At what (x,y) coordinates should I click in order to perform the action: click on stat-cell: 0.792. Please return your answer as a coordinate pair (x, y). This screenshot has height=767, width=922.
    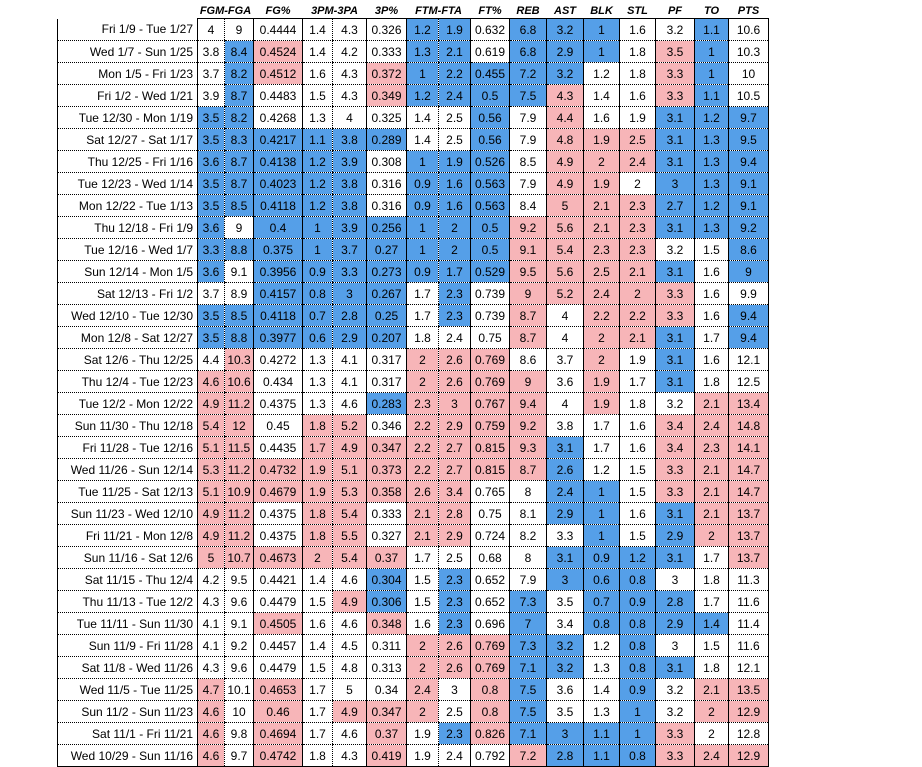
    Looking at the image, I should click on (490, 755).